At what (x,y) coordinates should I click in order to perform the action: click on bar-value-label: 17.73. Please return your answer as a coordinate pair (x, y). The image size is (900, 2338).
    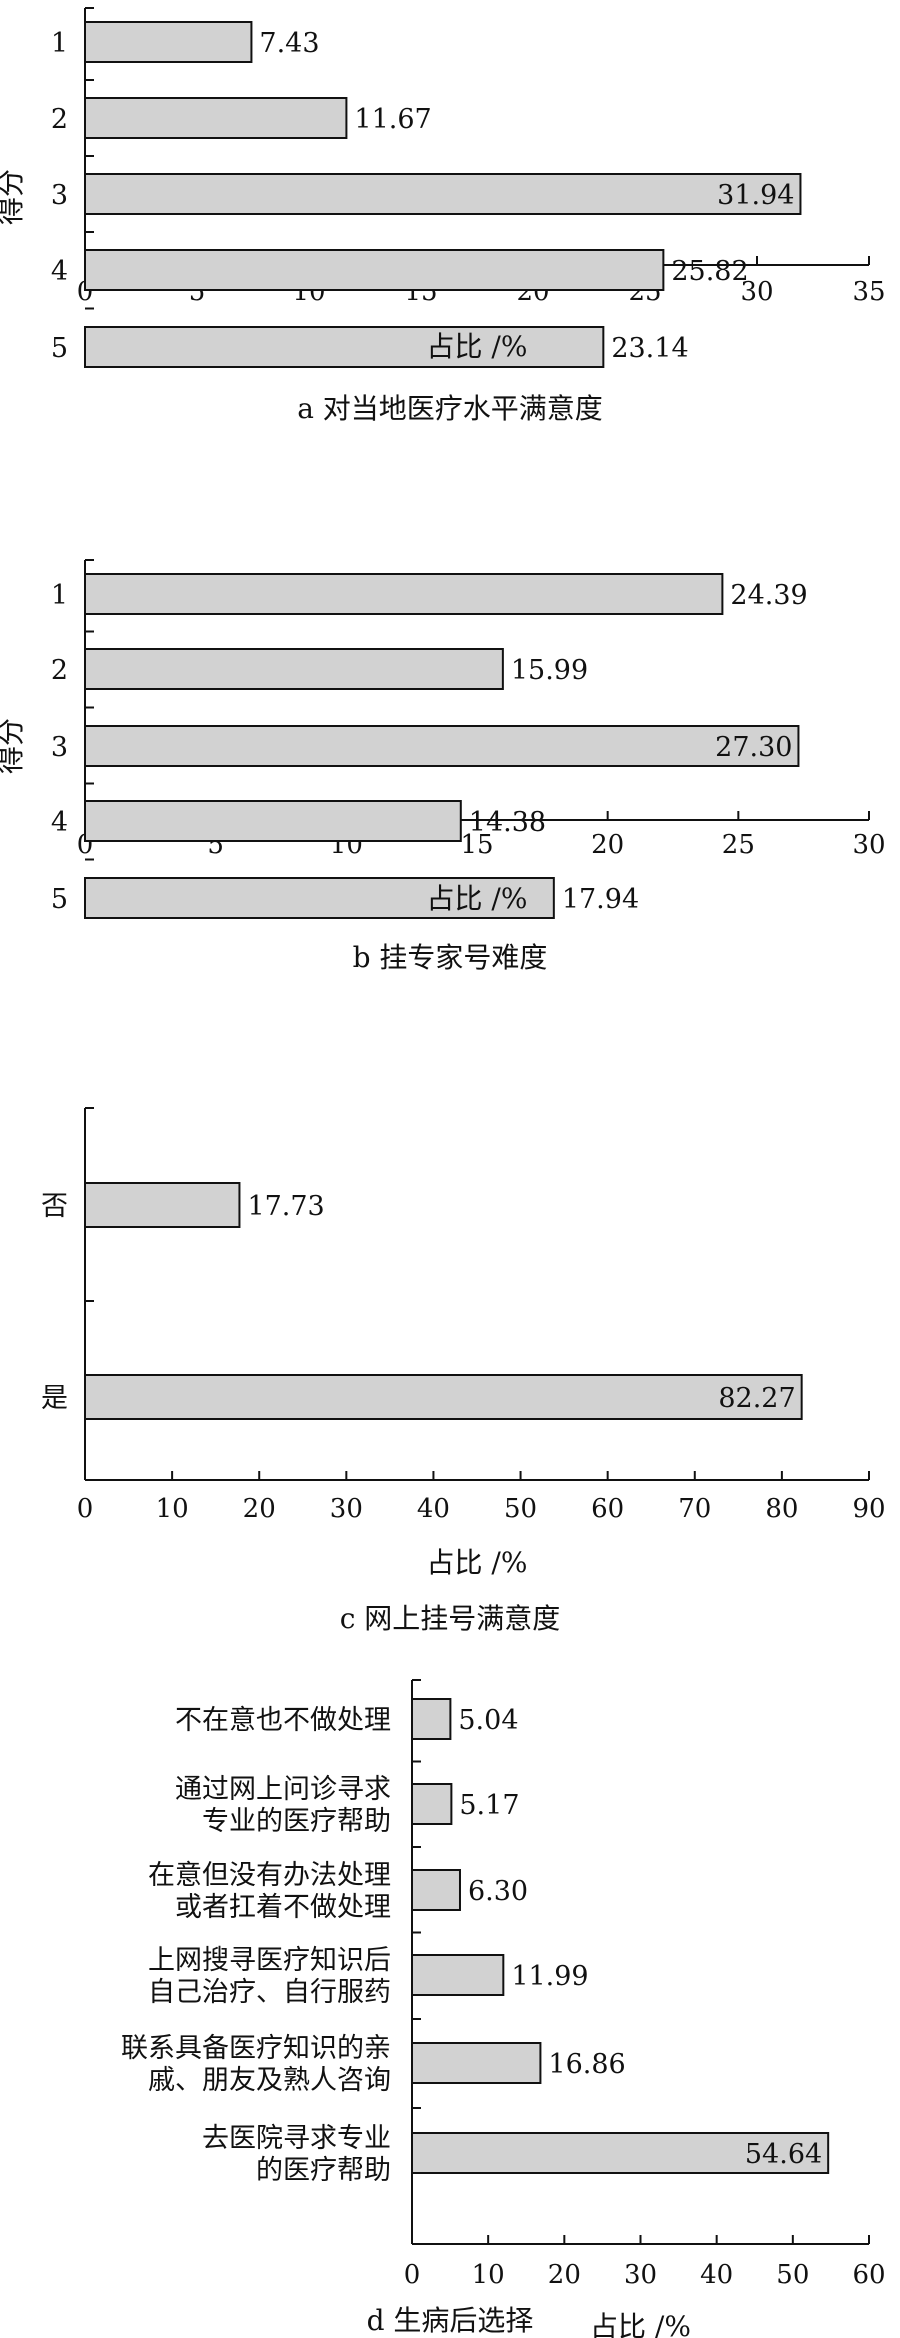
    Looking at the image, I should click on (285, 1206).